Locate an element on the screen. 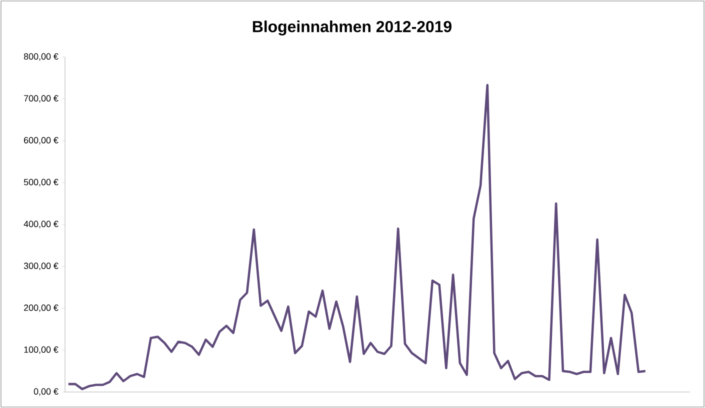  y-tick-label: 800,00 € is located at coordinates (41, 57).